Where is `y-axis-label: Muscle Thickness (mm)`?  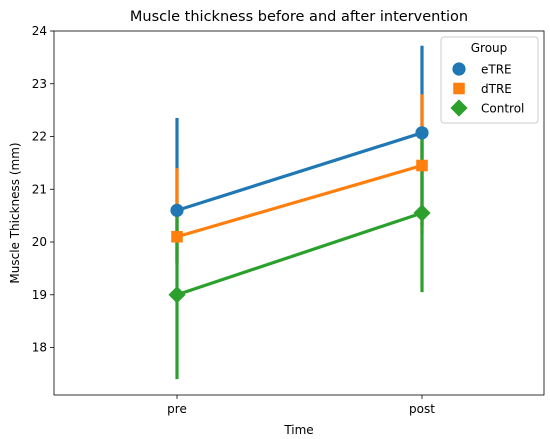
y-axis-label: Muscle Thickness (mm) is located at coordinates (15, 212).